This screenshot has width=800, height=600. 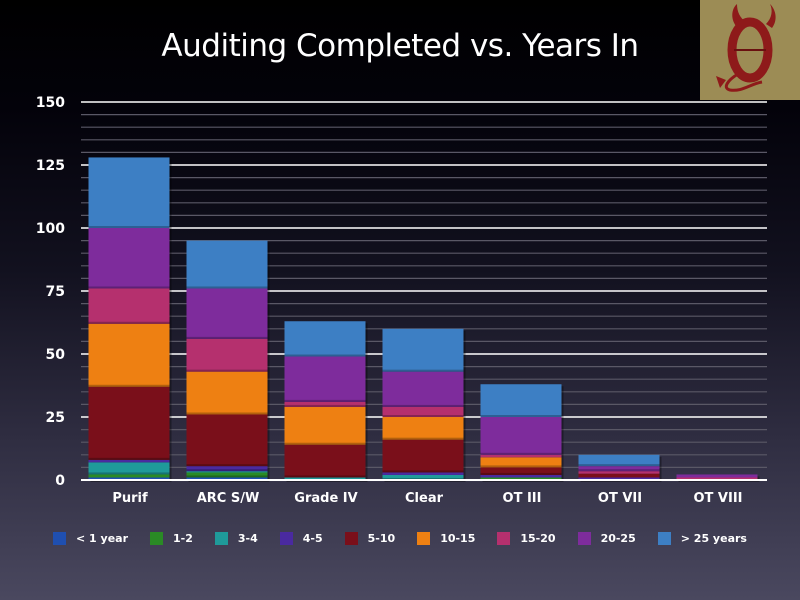 I want to click on logo-tail, so click(x=743, y=82).